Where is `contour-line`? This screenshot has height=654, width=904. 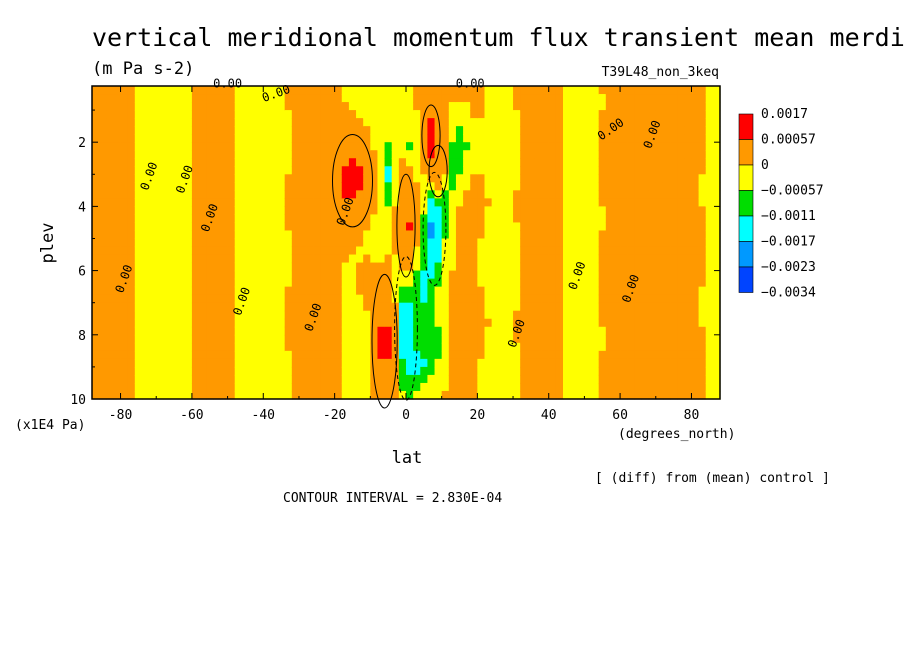 contour-line is located at coordinates (406, 225).